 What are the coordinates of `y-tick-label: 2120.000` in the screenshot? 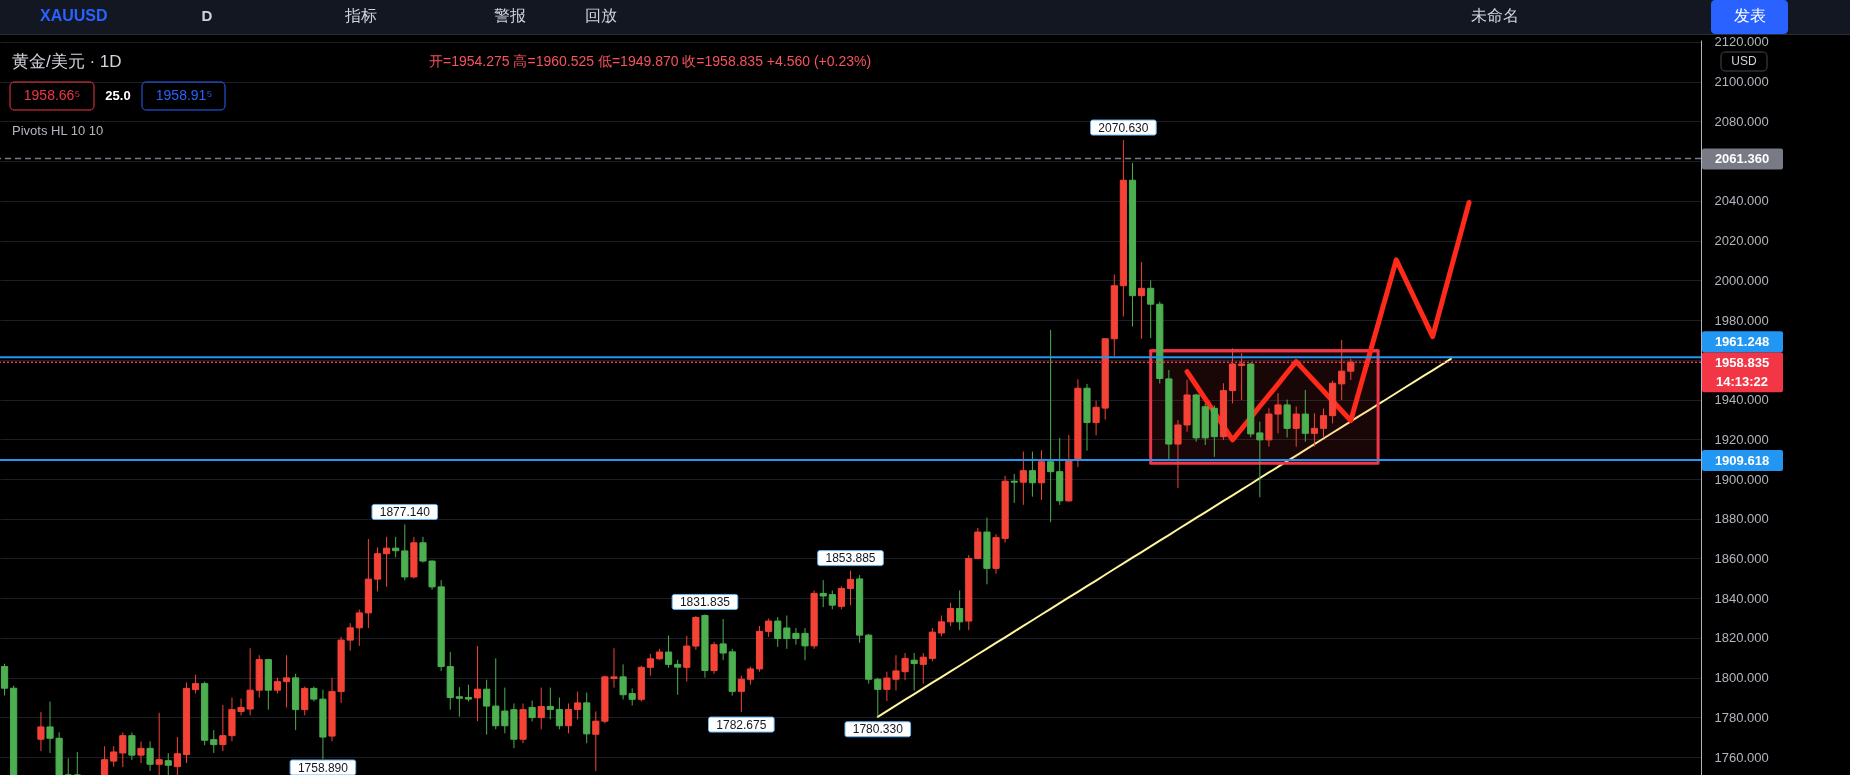 It's located at (1741, 42).